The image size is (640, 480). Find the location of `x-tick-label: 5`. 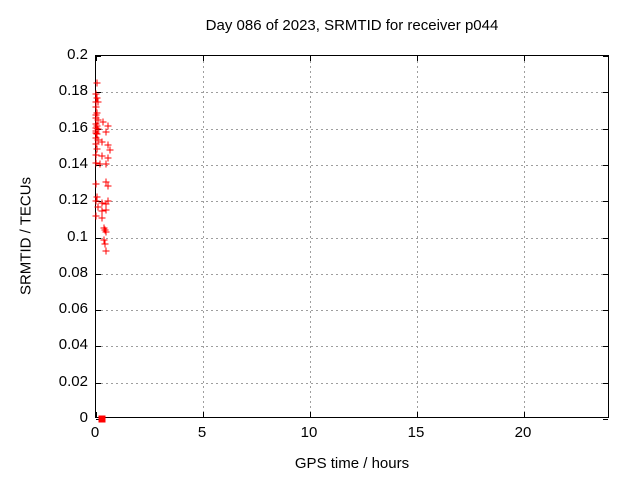

x-tick-label: 5 is located at coordinates (202, 432).